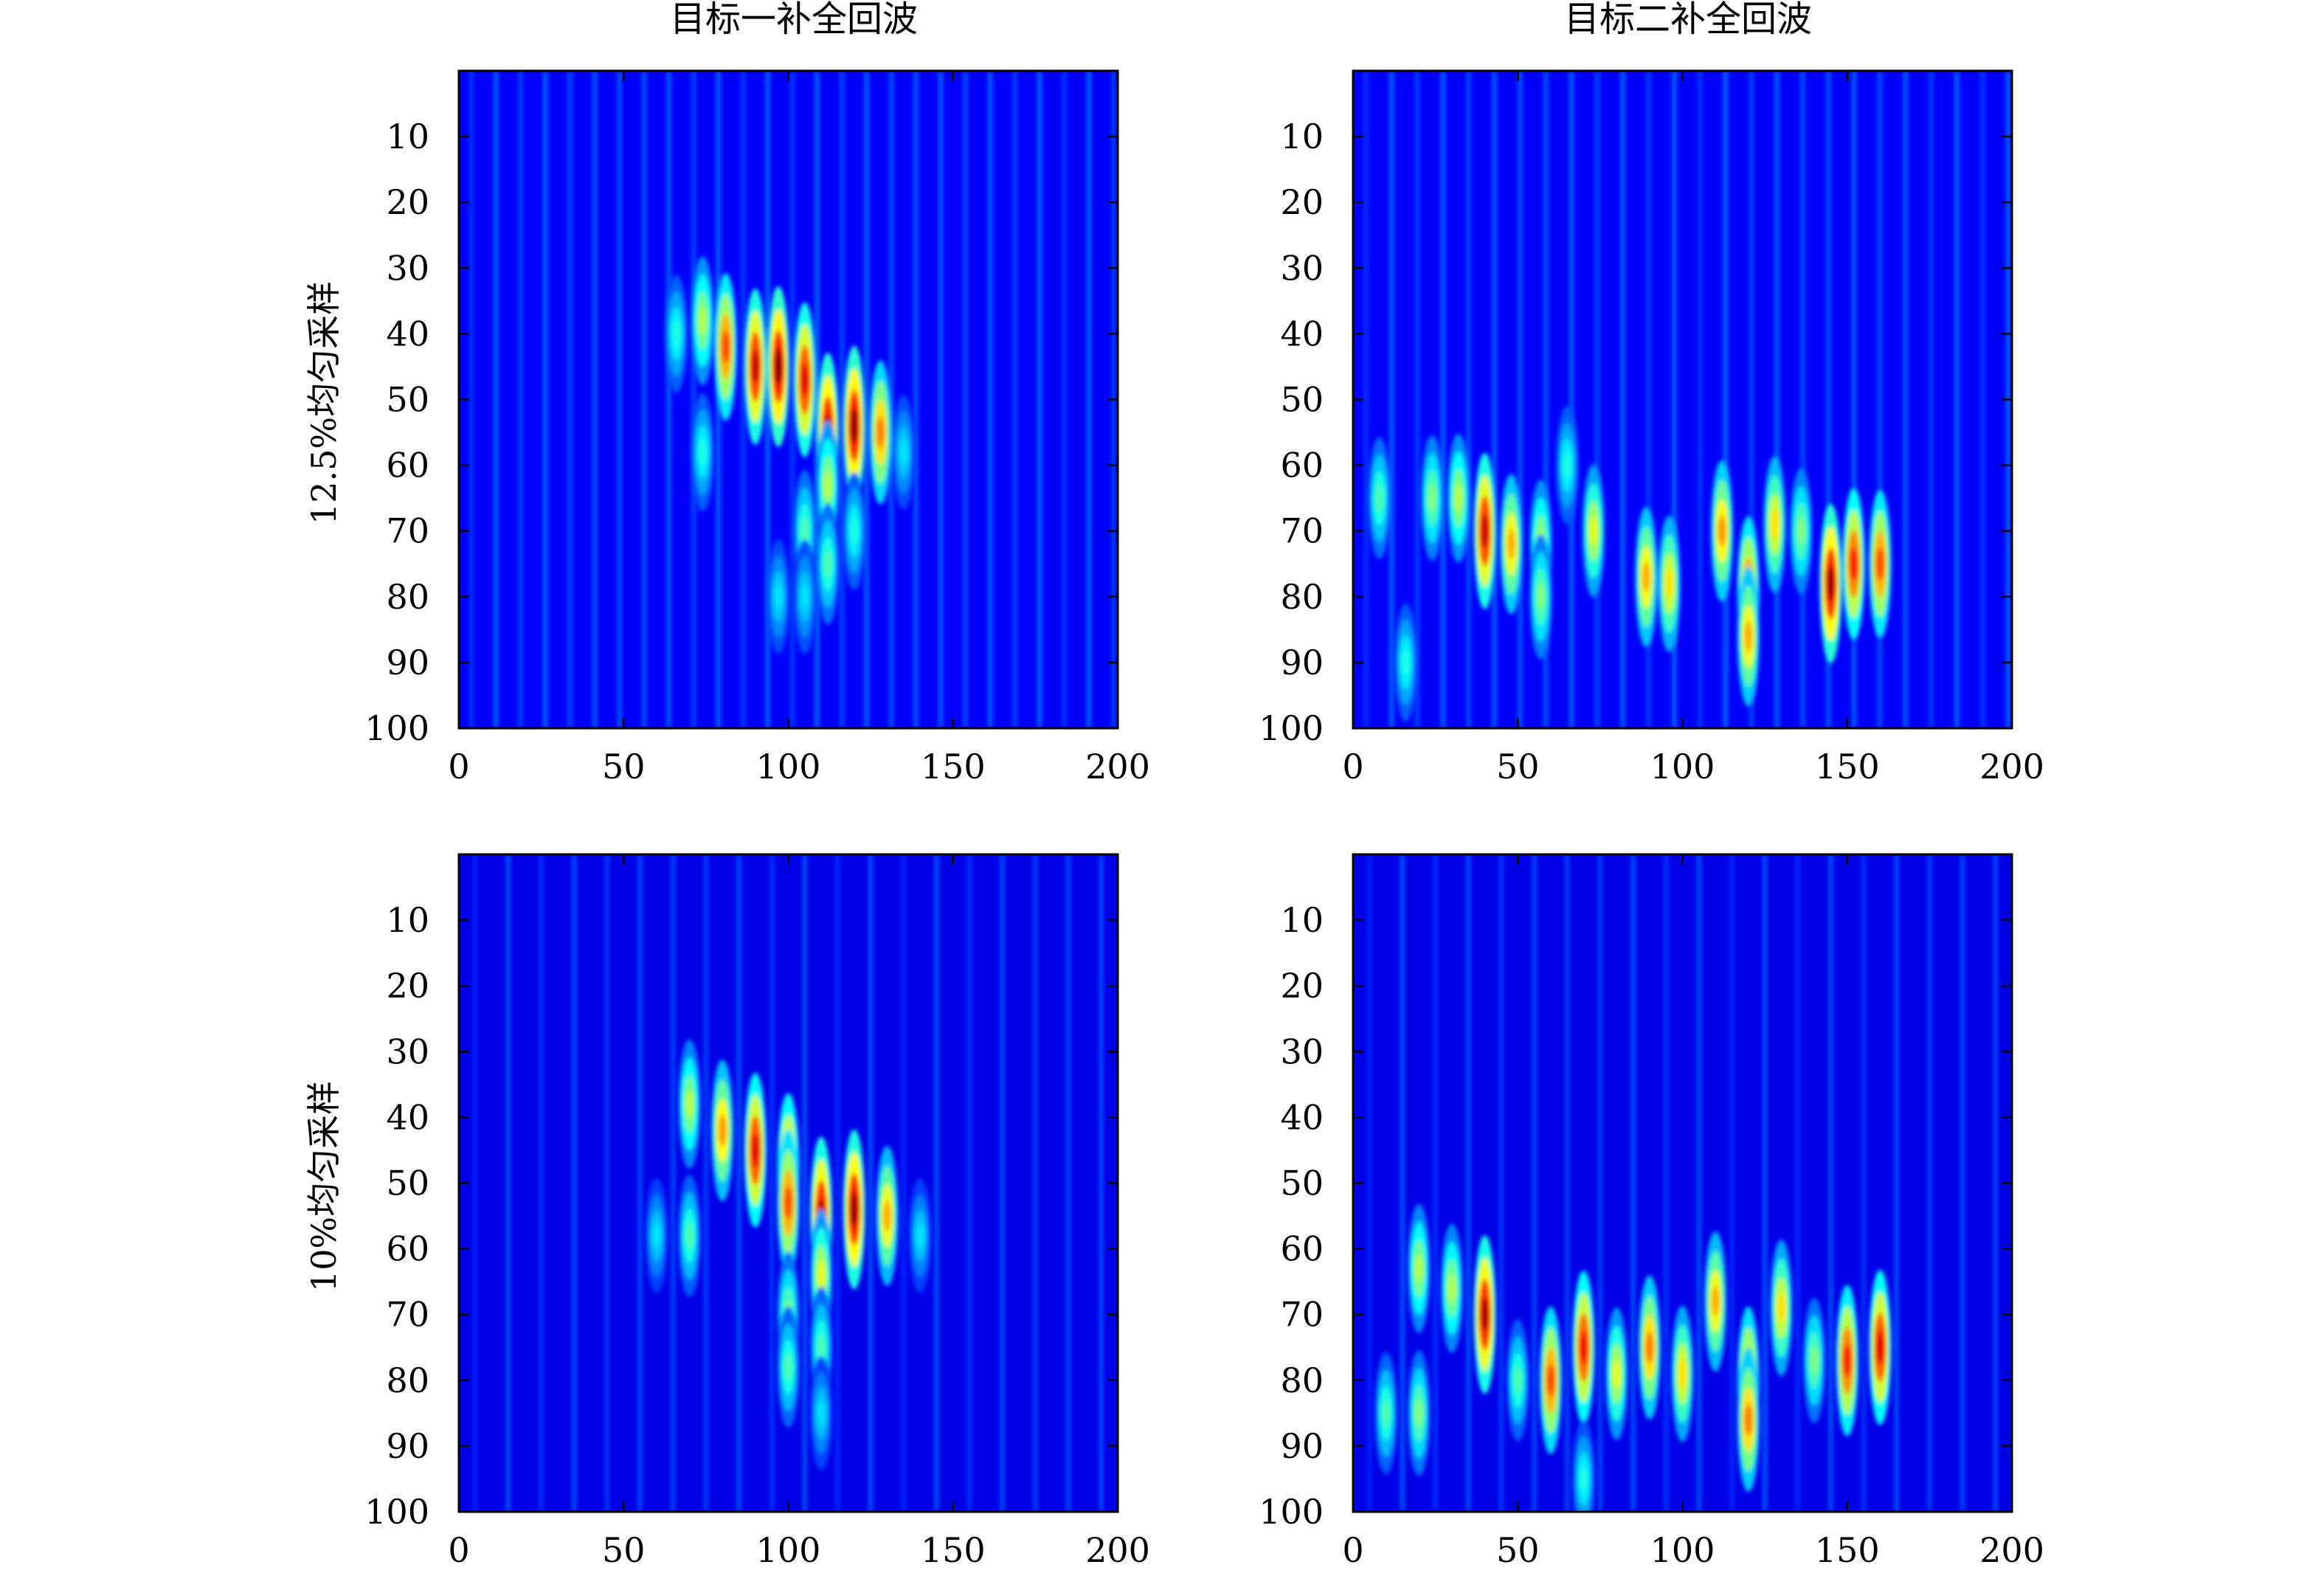 The height and width of the screenshot is (1573, 2324). Describe the element at coordinates (788, 1183) in the screenshot. I see `heatmap-field` at that location.